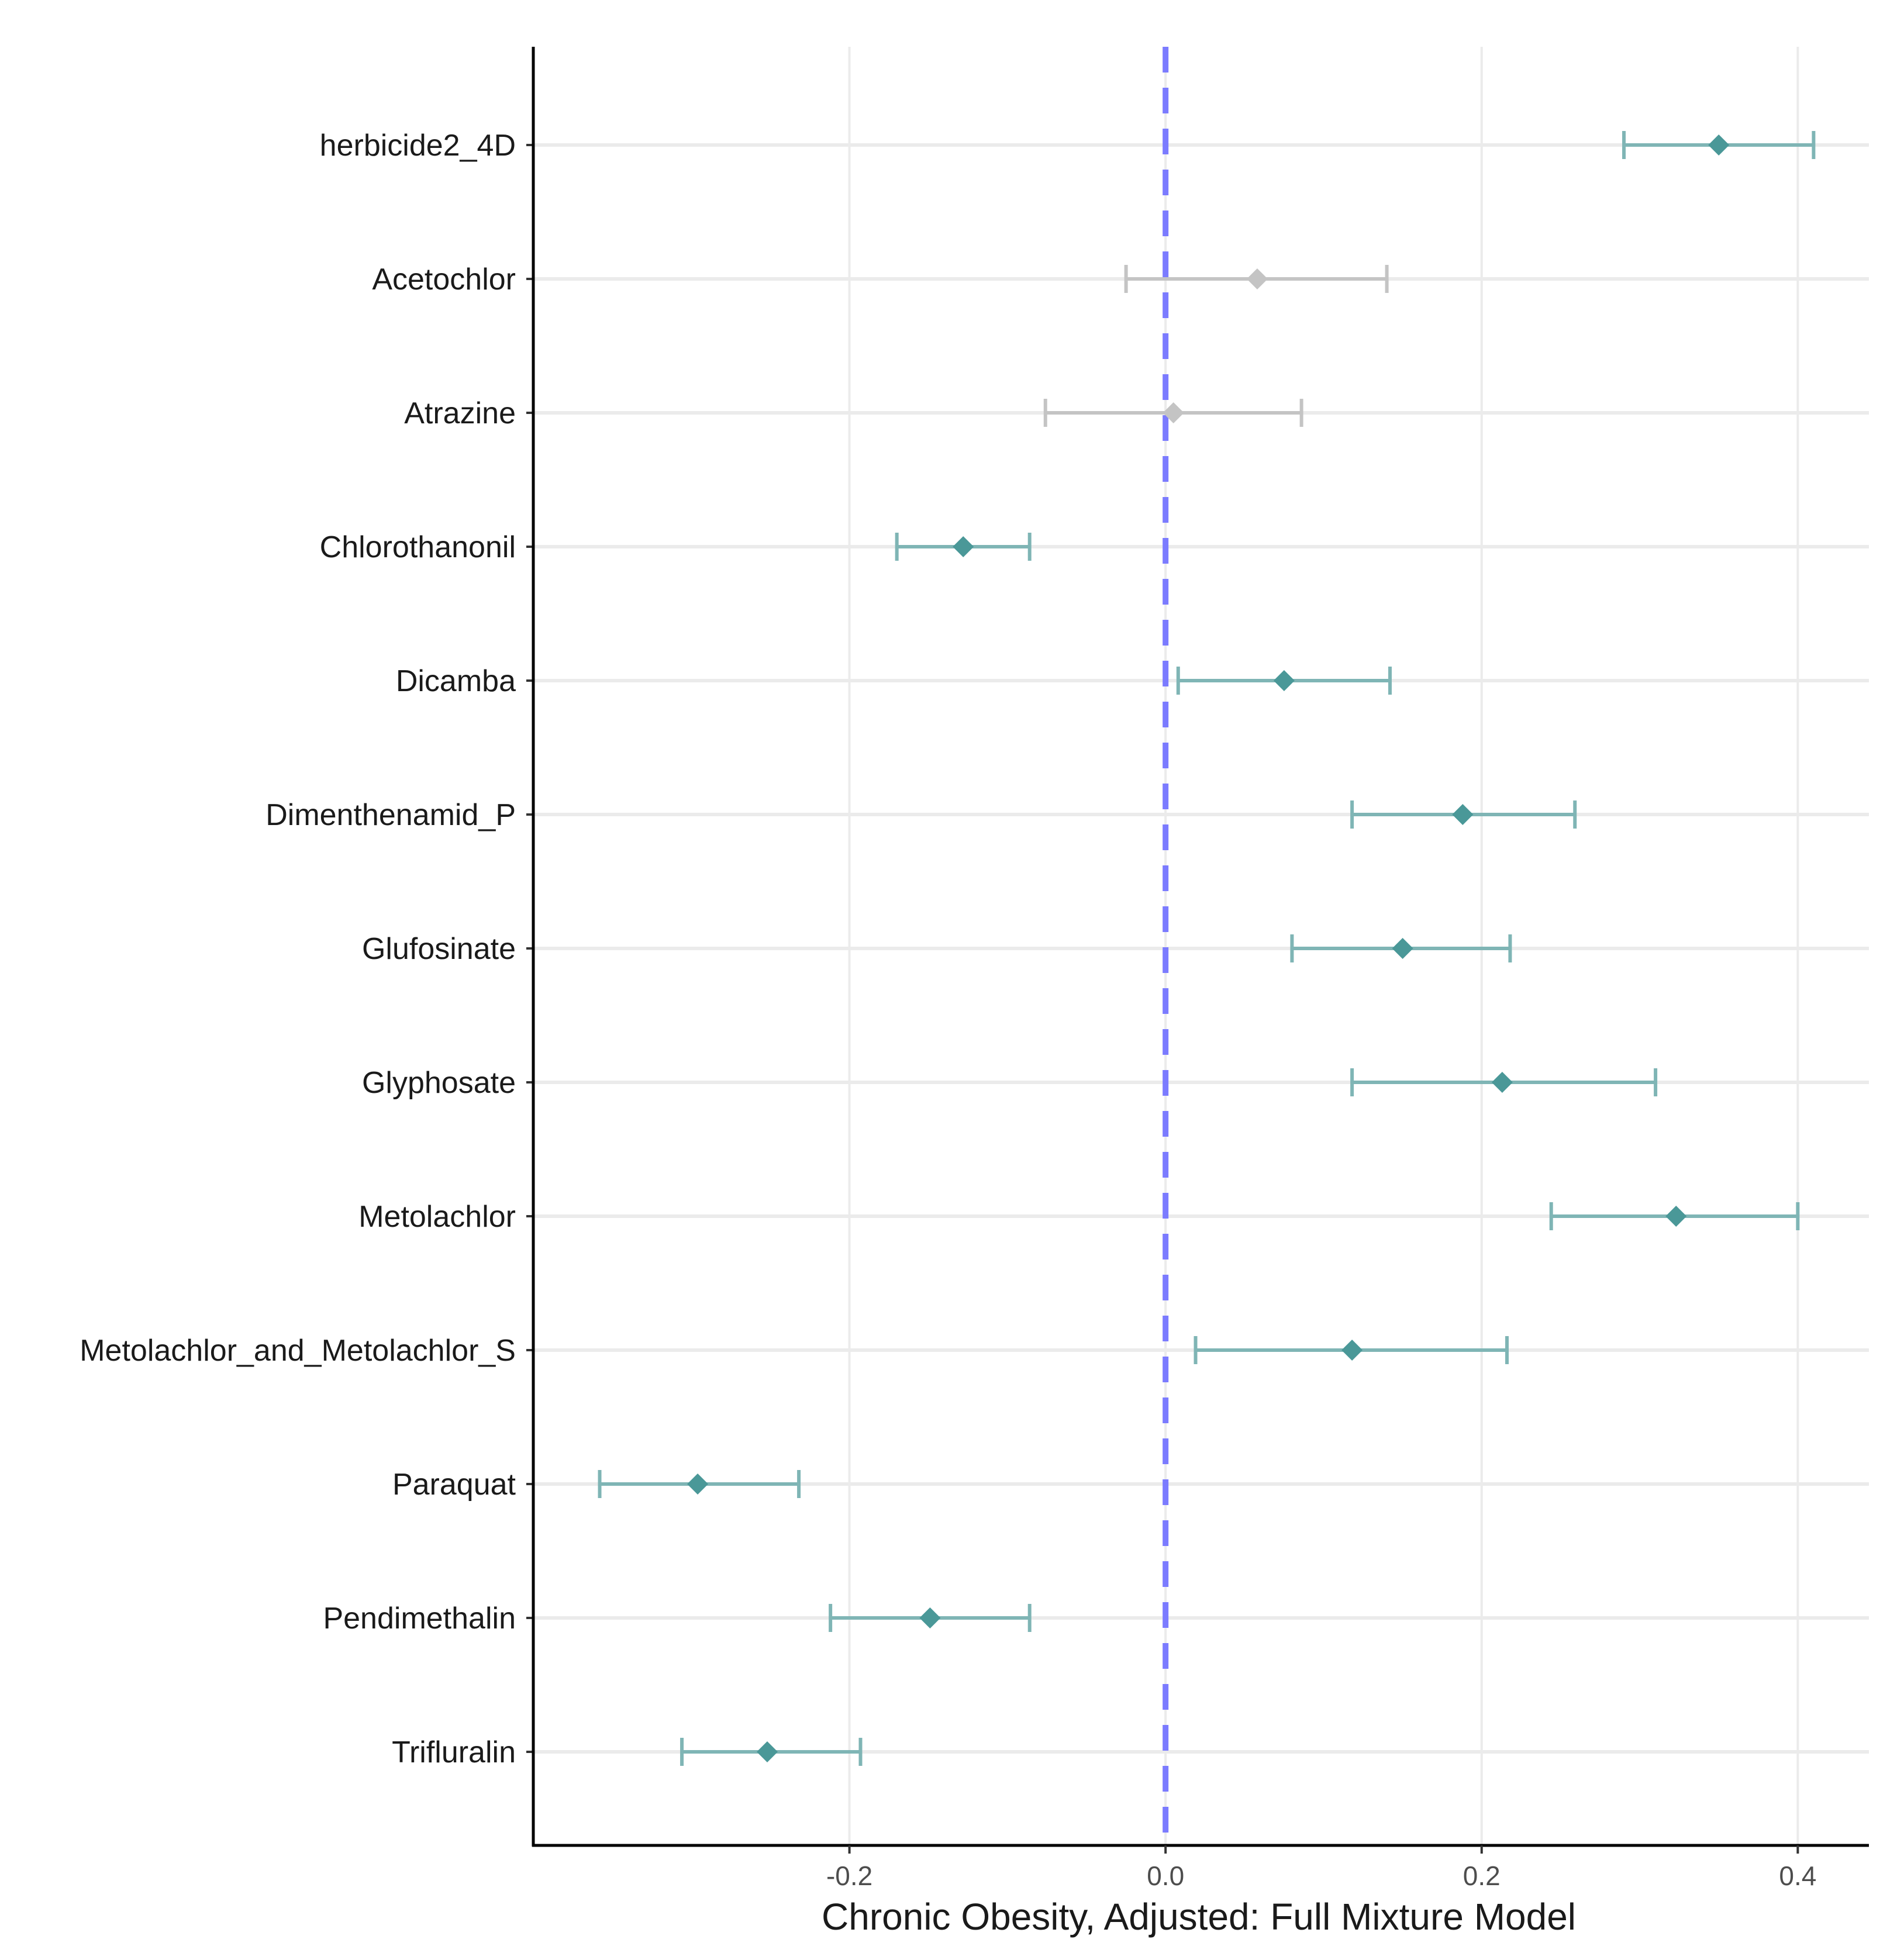  I want to click on y-tick-label: Dicamba, so click(456, 681).